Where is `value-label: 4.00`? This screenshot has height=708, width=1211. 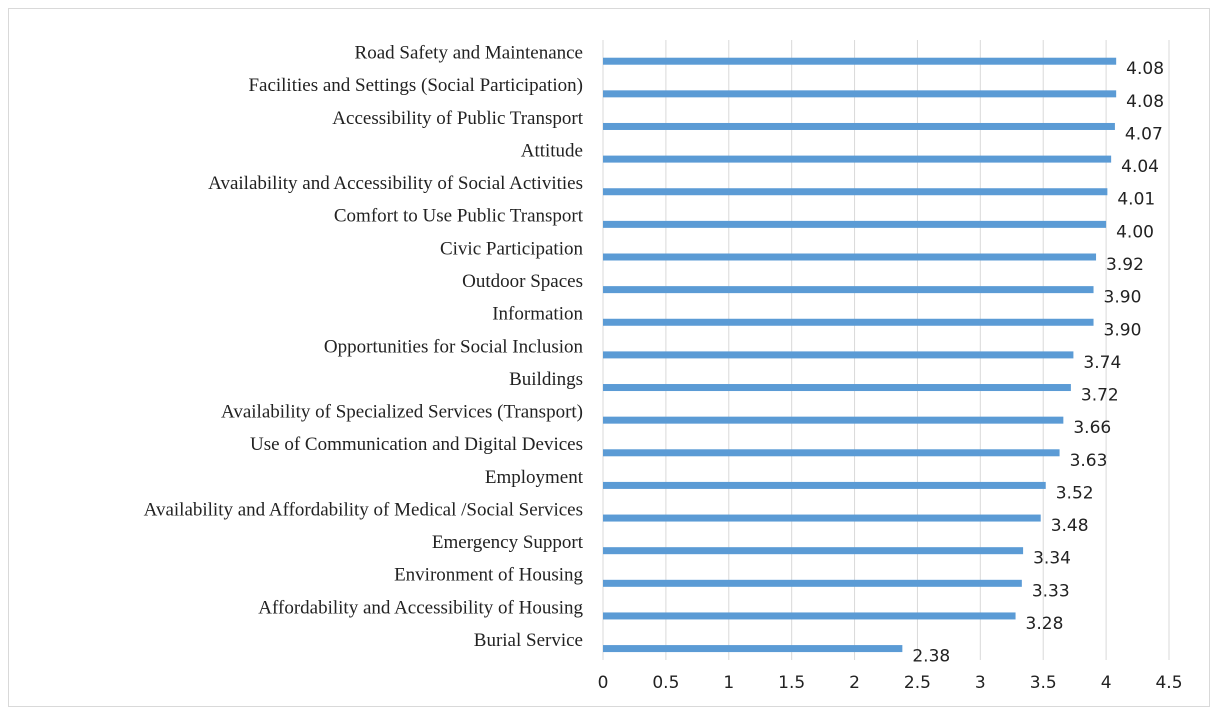
value-label: 4.00 is located at coordinates (1135, 232).